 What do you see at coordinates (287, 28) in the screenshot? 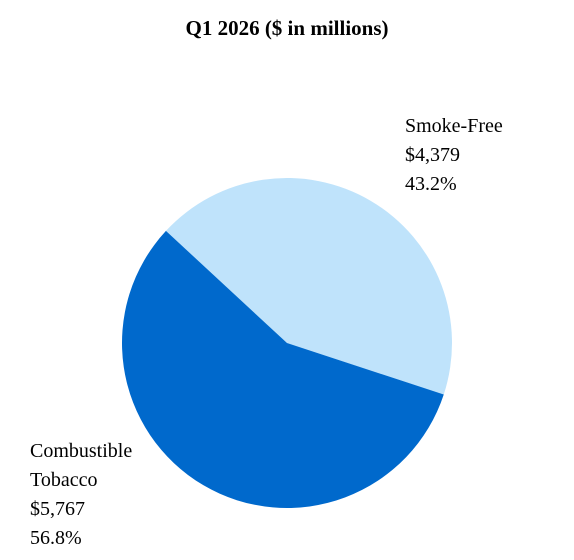
I see `chart-title: Q1 2026 ($ in millions)` at bounding box center [287, 28].